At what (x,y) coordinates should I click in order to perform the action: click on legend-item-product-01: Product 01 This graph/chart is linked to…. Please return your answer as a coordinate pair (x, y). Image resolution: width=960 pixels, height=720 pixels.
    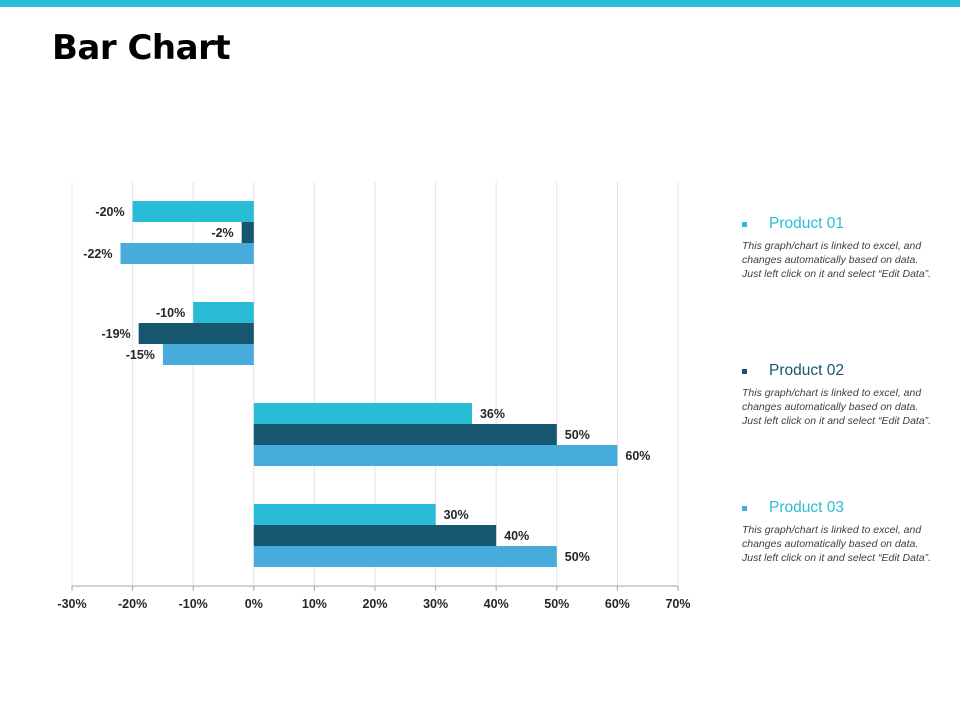
    Looking at the image, I should click on (840, 247).